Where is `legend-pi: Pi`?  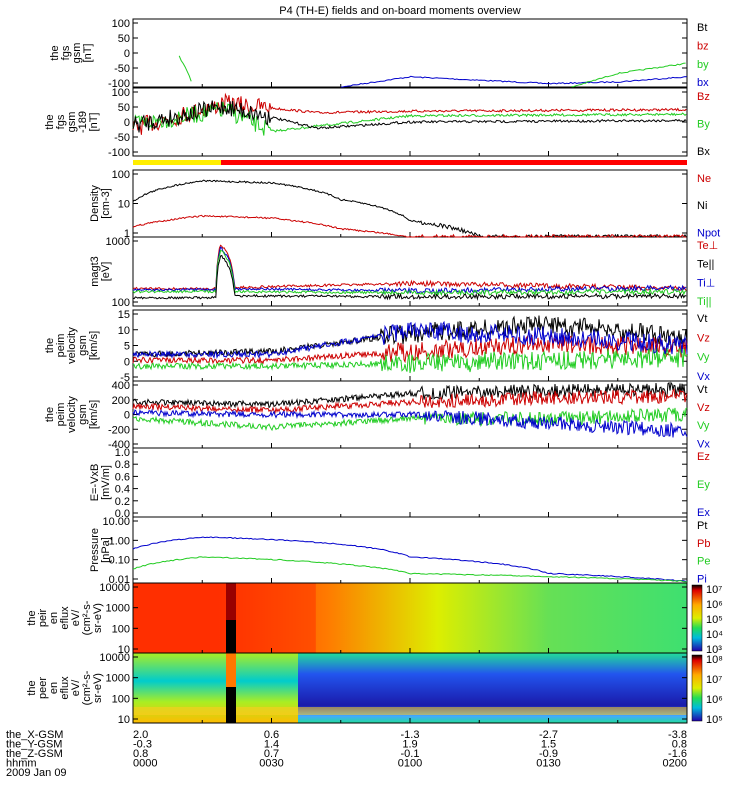 legend-pi: Pi is located at coordinates (702, 579).